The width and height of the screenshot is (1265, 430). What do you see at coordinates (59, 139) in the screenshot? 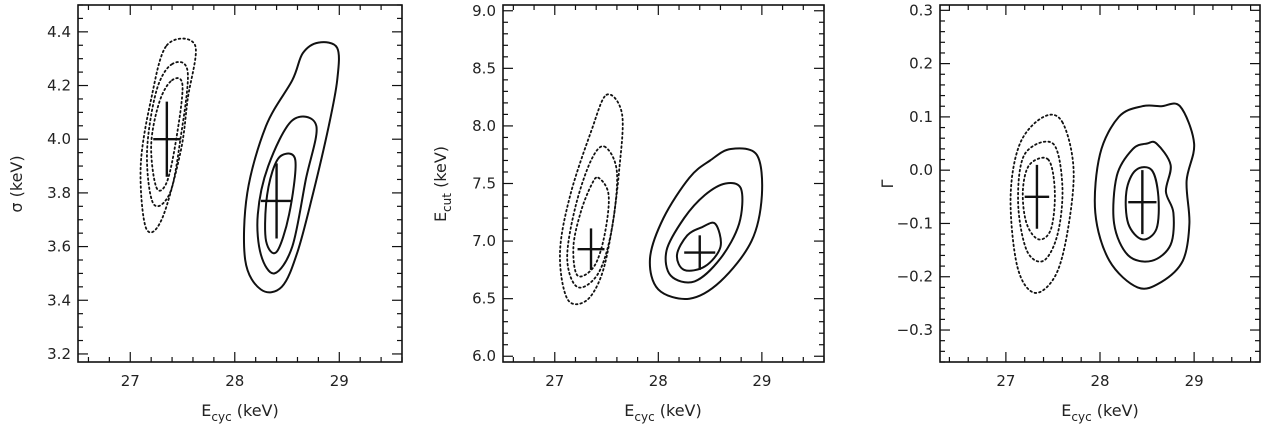
I see `y-tick-label: 4.0` at bounding box center [59, 139].